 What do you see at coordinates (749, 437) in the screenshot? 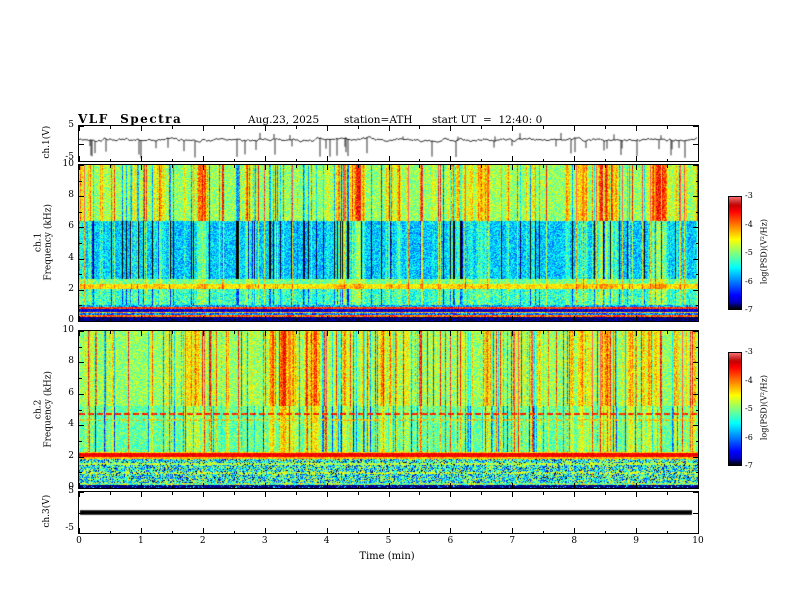
I see `colorbar-tick-label: -6` at bounding box center [749, 437].